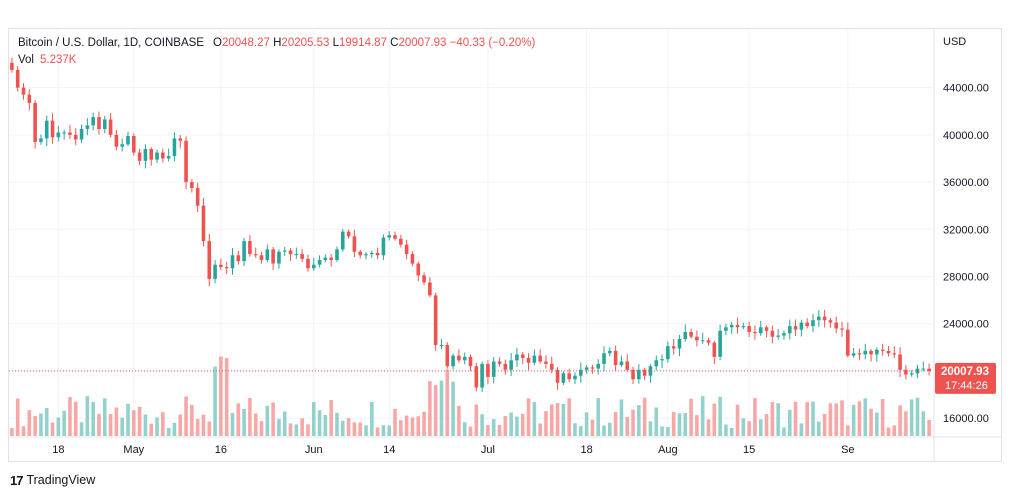 This screenshot has height=498, width=1012. What do you see at coordinates (17, 480) in the screenshot?
I see `tradingview-logo-icon: 17` at bounding box center [17, 480].